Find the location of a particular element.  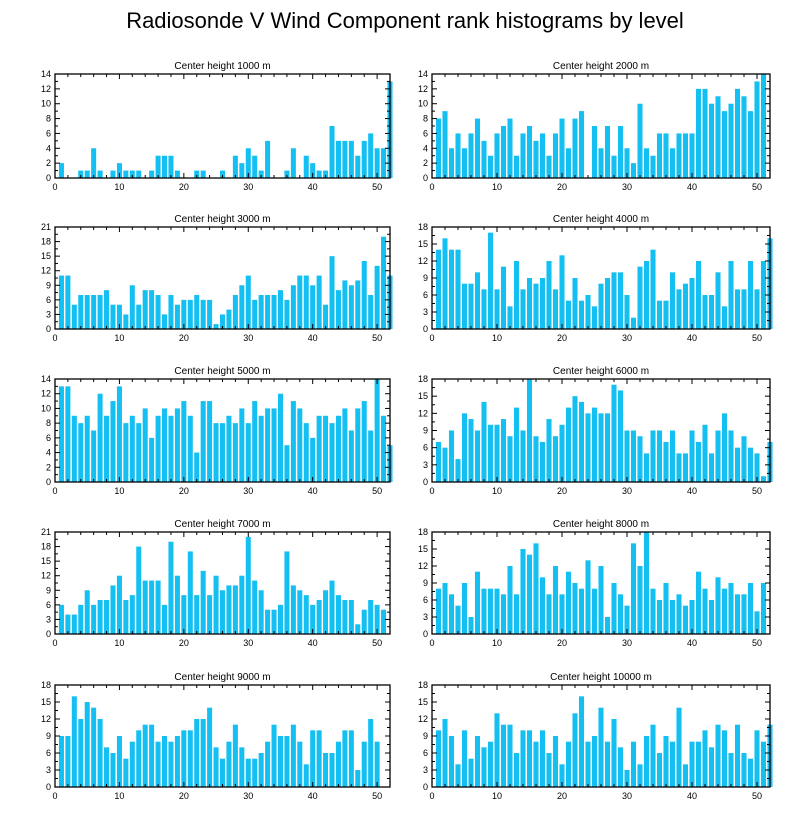

y-tick-label: 18 is located at coordinates (46, 547).